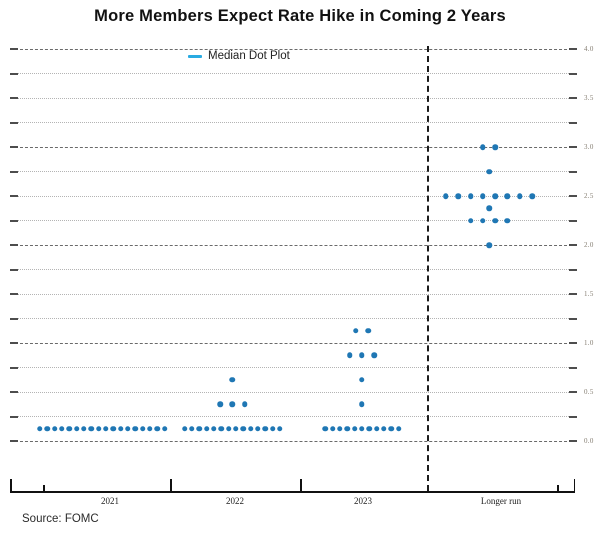  What do you see at coordinates (292, 492) in the screenshot?
I see `x-axis-line` at bounding box center [292, 492].